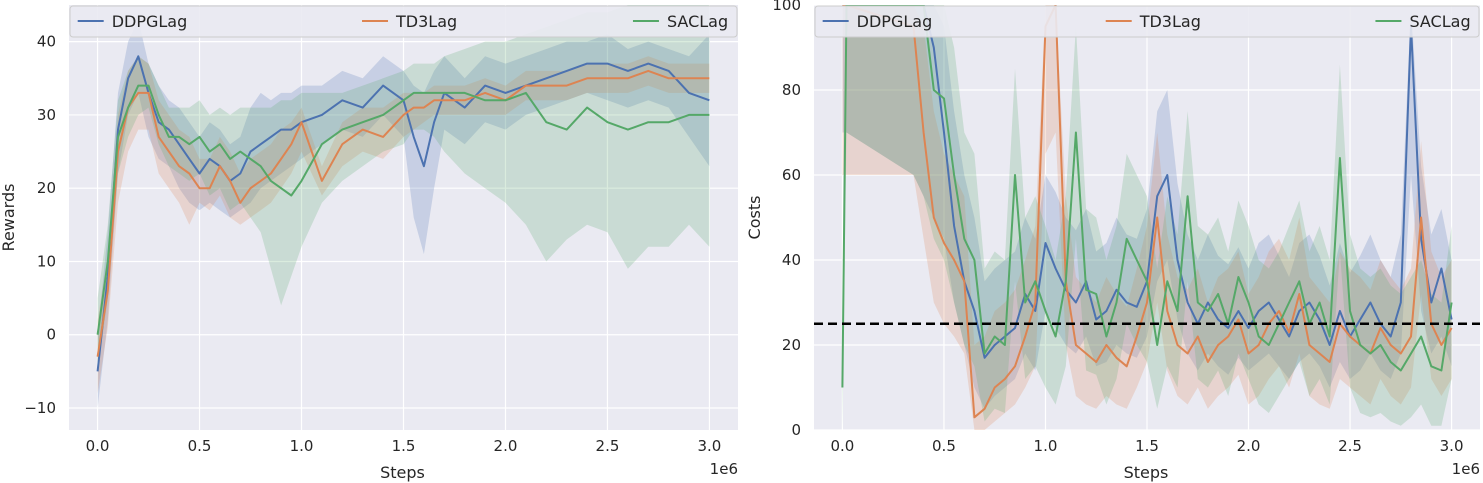 This screenshot has height=483, width=1483. I want to click on panel-1-y-tick-label-2: 10, so click(46, 261).